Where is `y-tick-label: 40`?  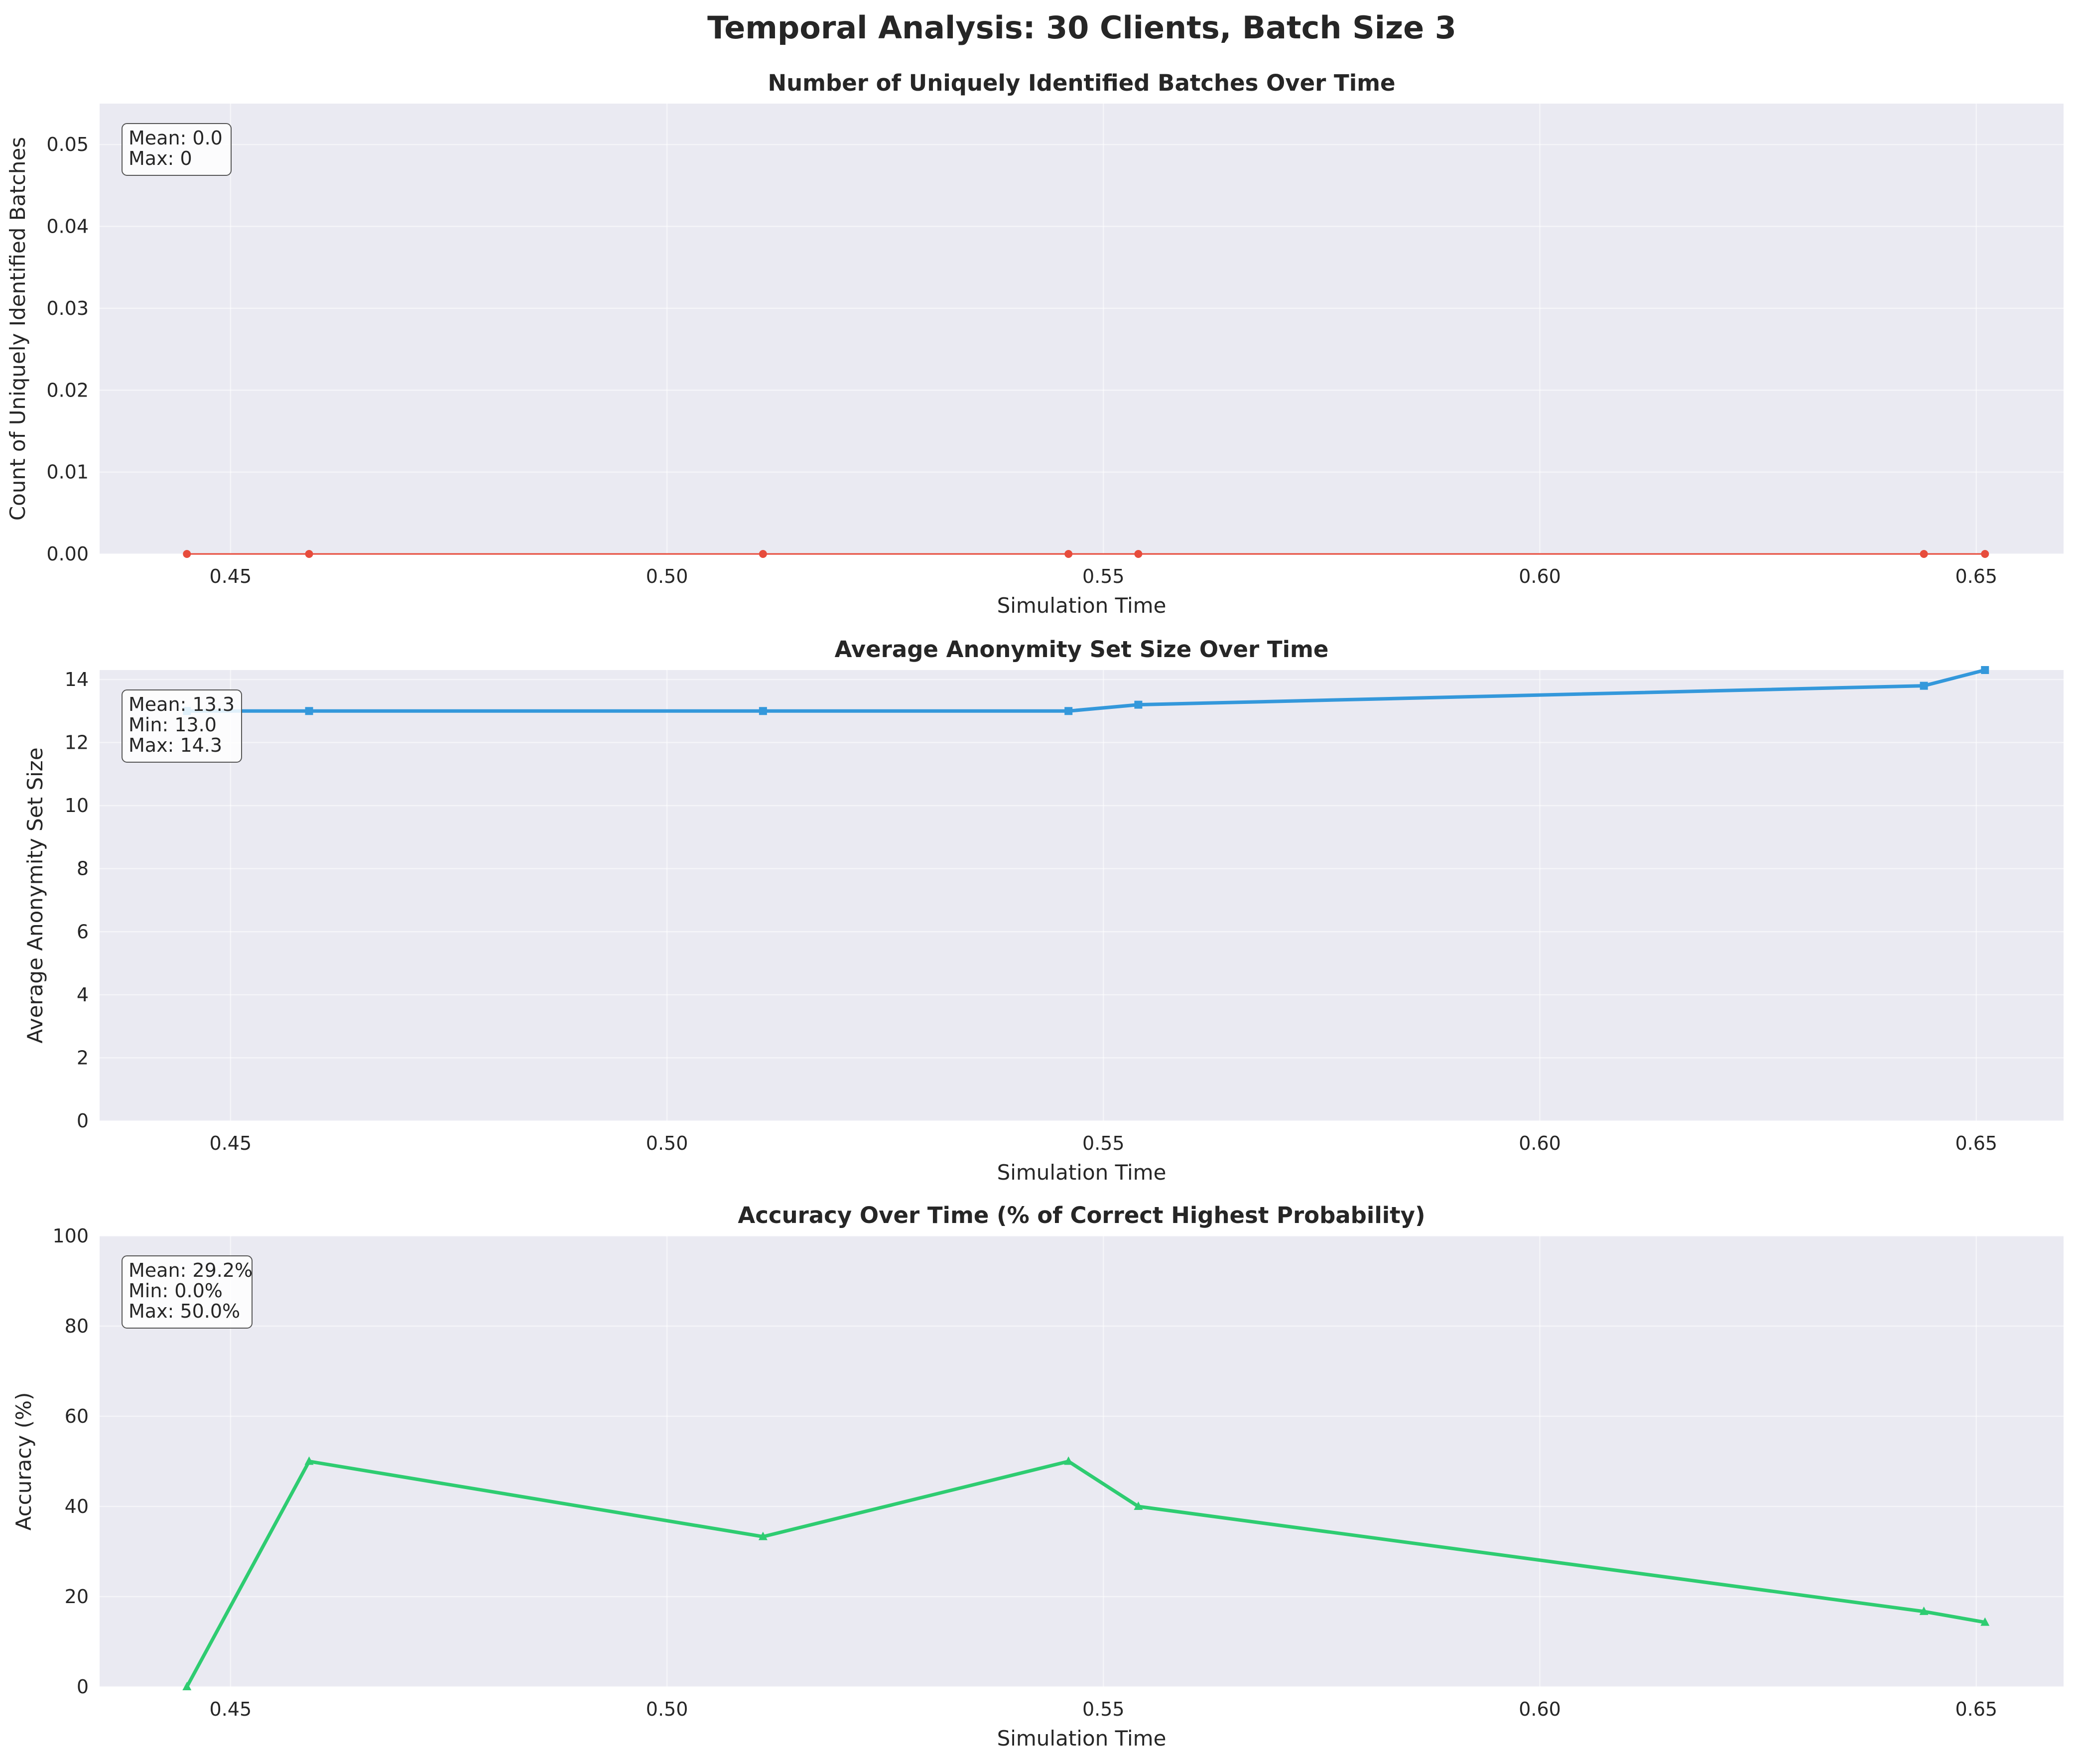 y-tick-label: 40 is located at coordinates (77, 1506).